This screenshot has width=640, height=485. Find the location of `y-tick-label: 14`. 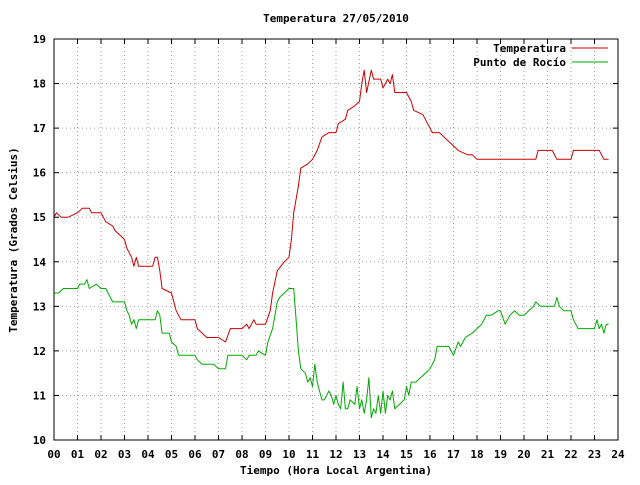

y-tick-label: 14 is located at coordinates (40, 262).